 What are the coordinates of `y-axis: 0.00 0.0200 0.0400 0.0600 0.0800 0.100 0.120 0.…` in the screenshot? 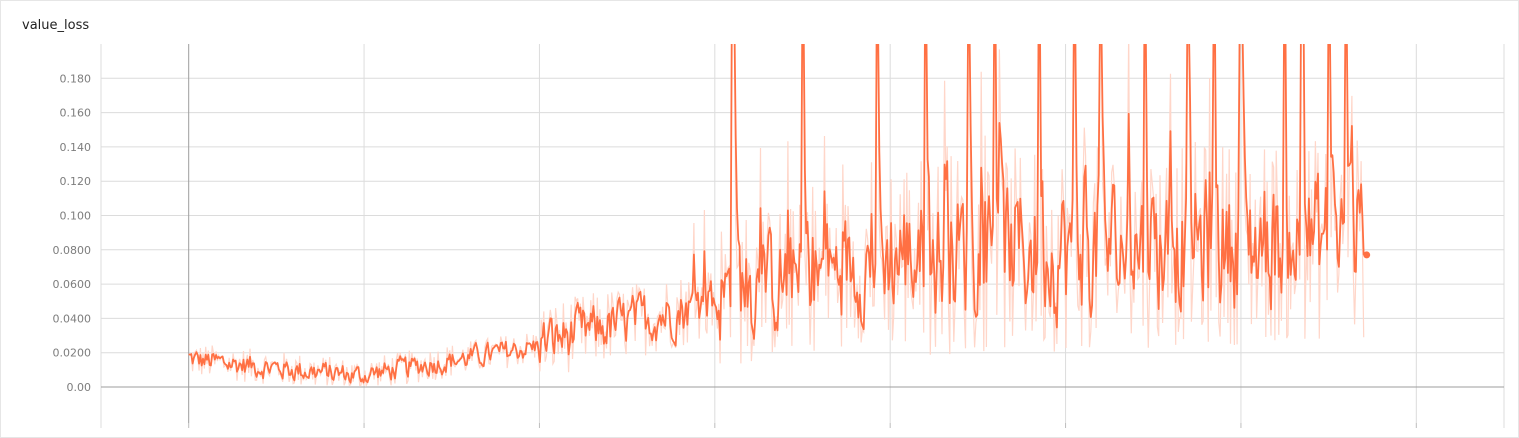 It's located at (72, 233).